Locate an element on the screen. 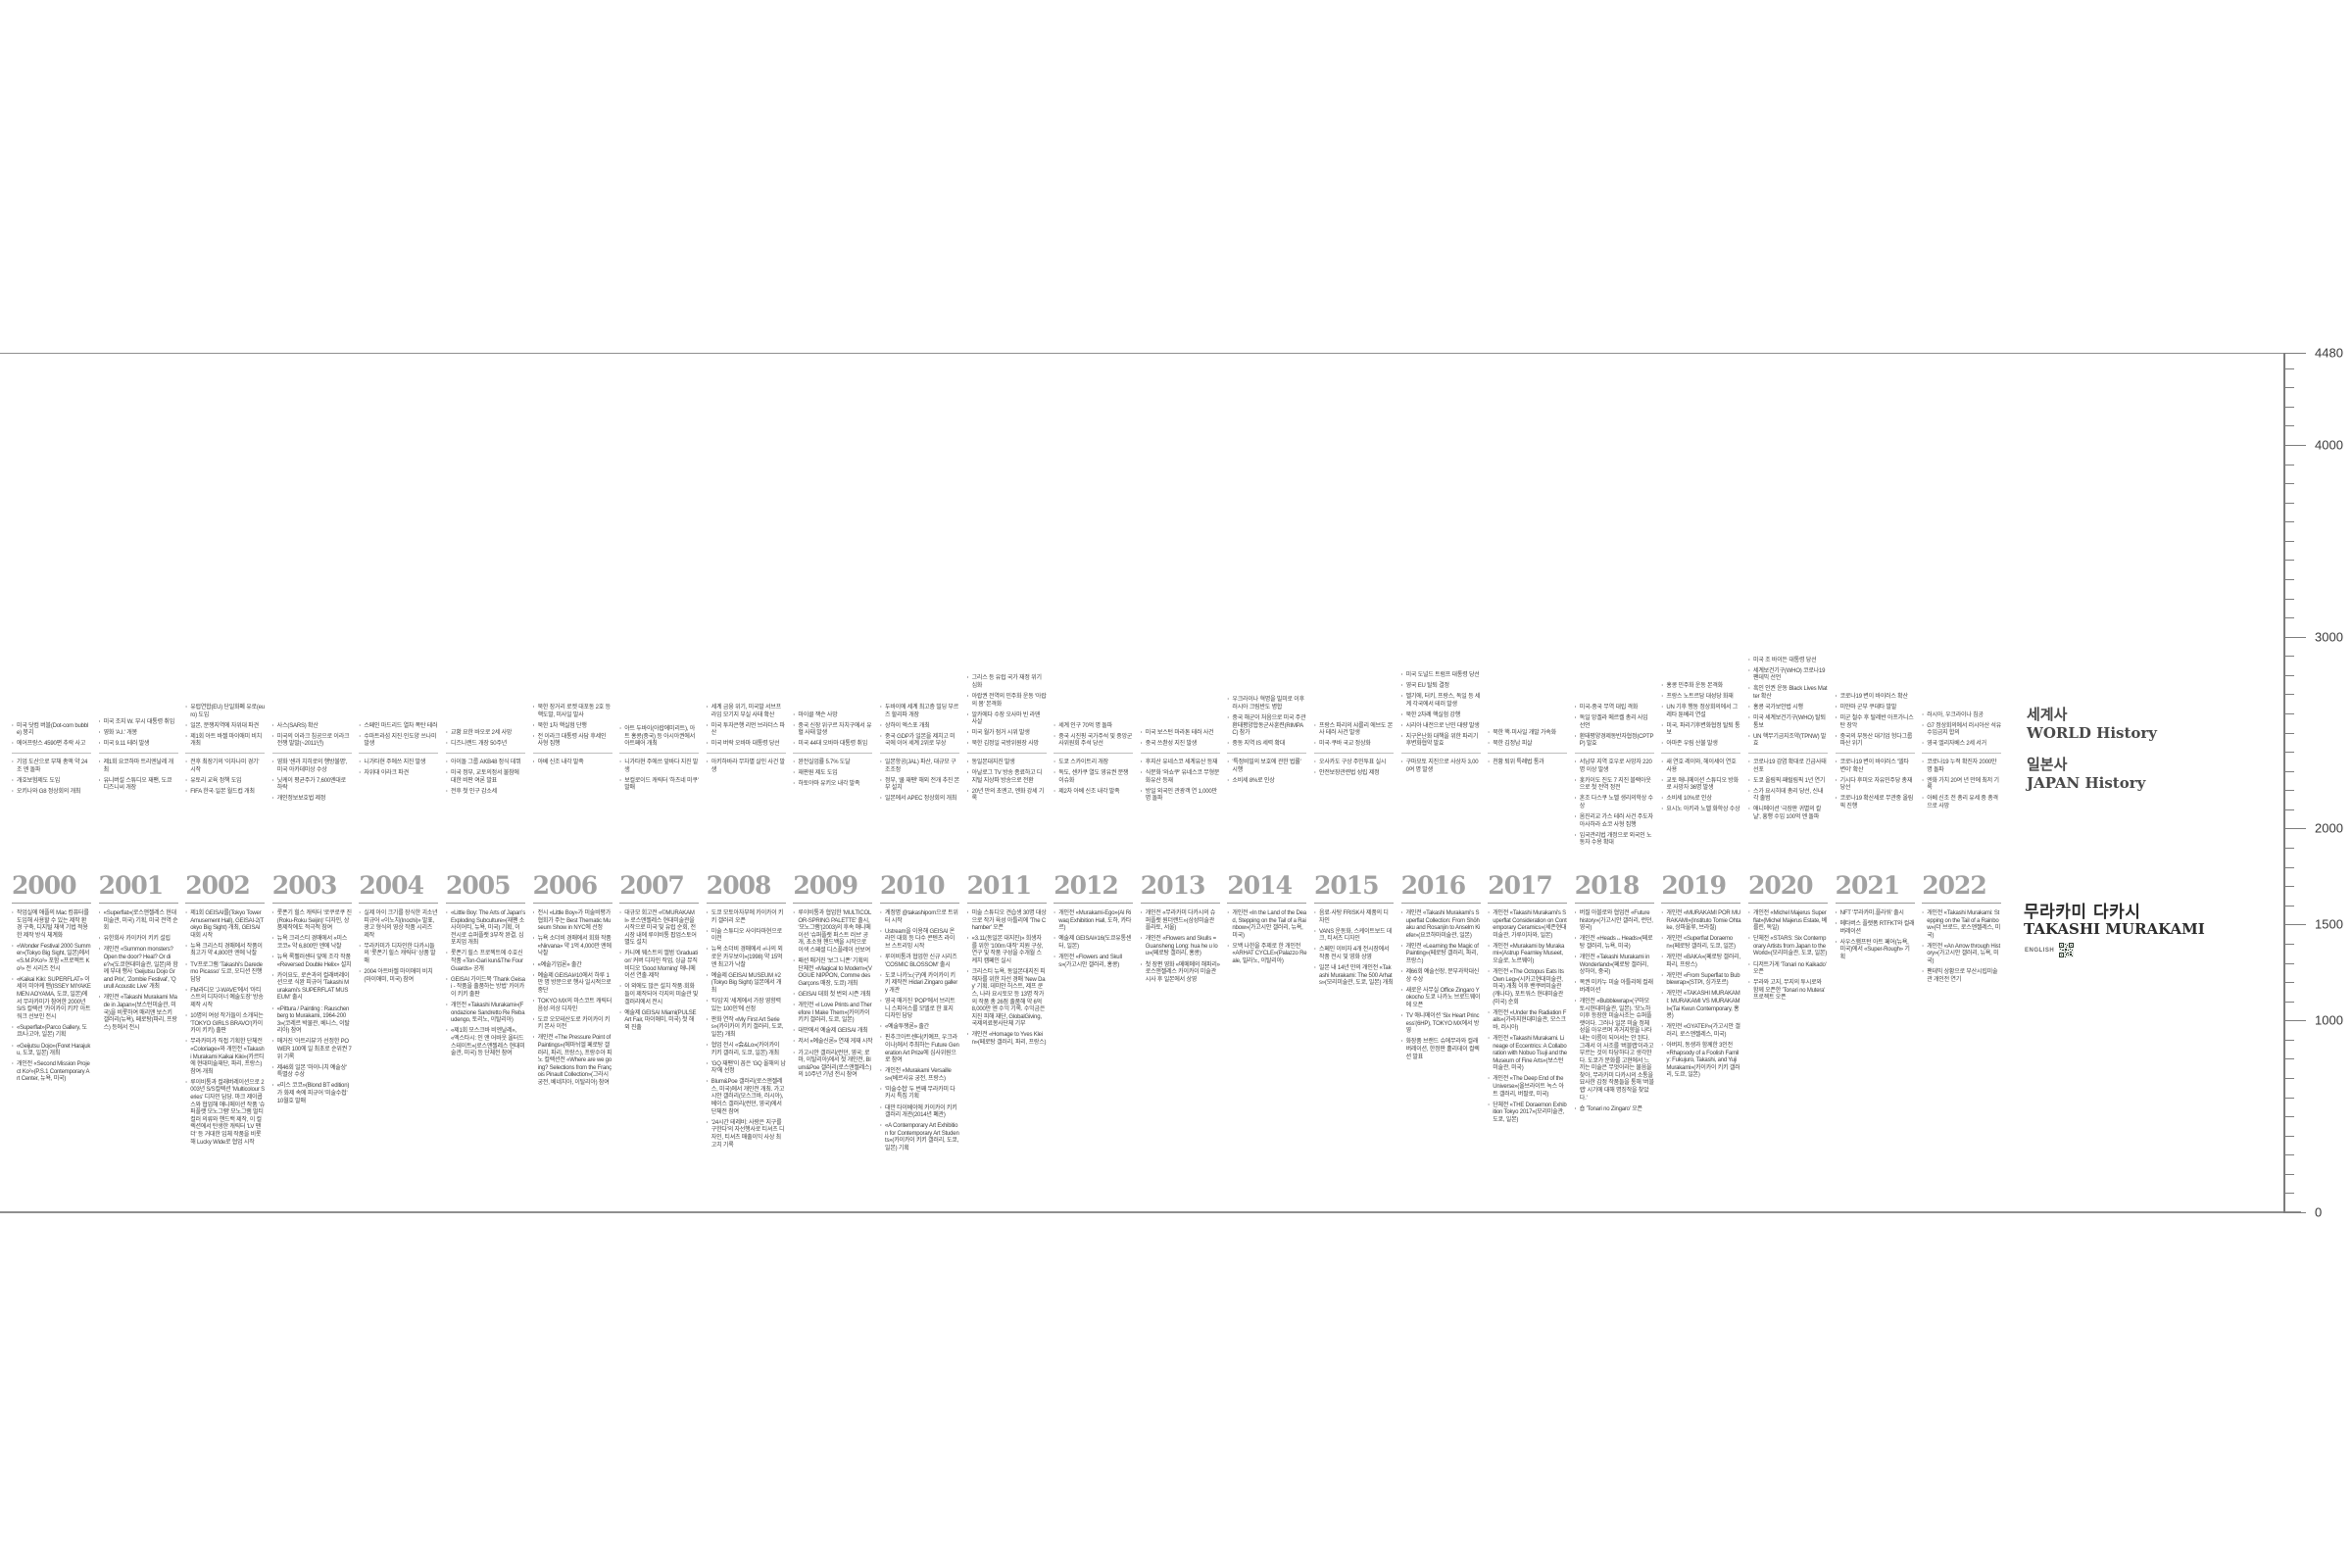  japan-history-entries-entry: 자위대 이라크 파견 is located at coordinates (398, 774).